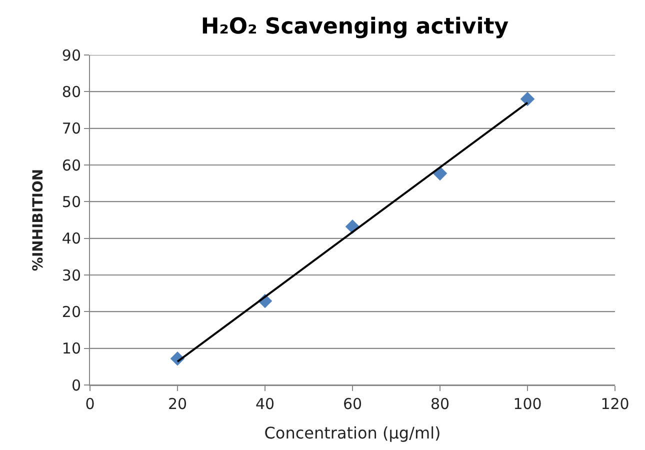 This screenshot has height=450, width=645. Describe the element at coordinates (71, 239) in the screenshot. I see `y-tick-label: 40` at that location.